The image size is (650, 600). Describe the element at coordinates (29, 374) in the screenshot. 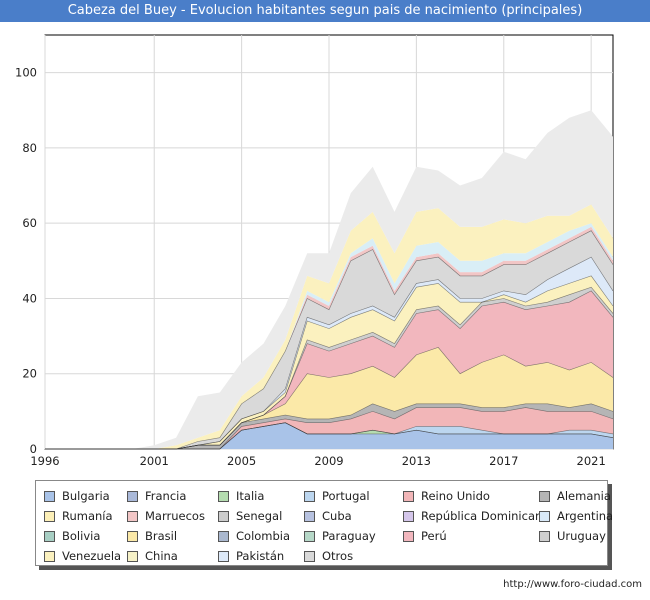

I see `y-tick-label: 20` at that location.